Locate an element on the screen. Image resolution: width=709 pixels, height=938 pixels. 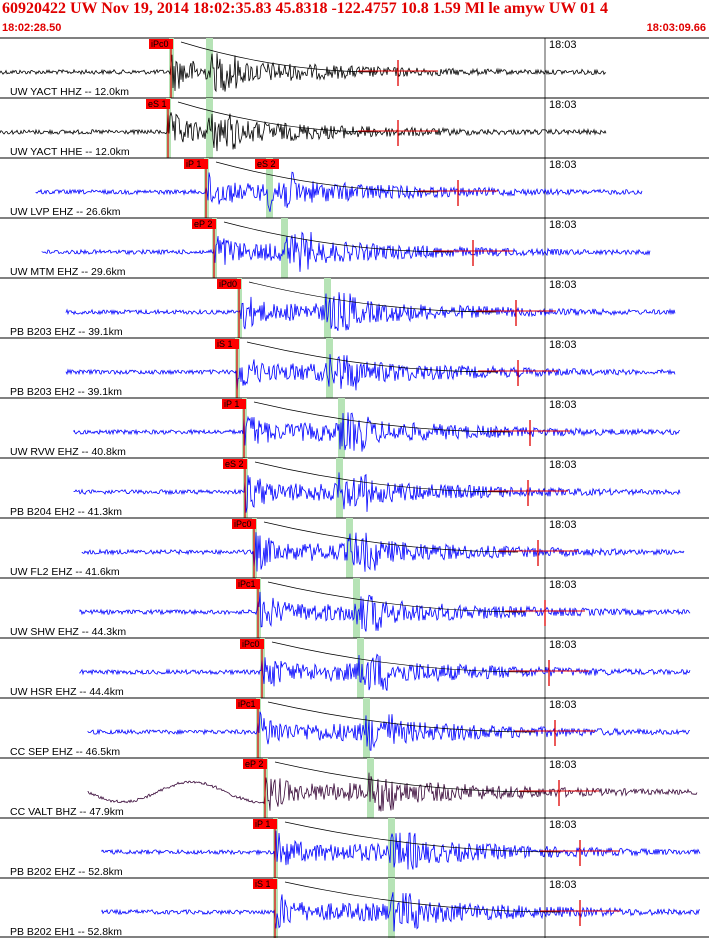
station-label: UW FL2 EHZ -- 41.6km is located at coordinates (65, 572).